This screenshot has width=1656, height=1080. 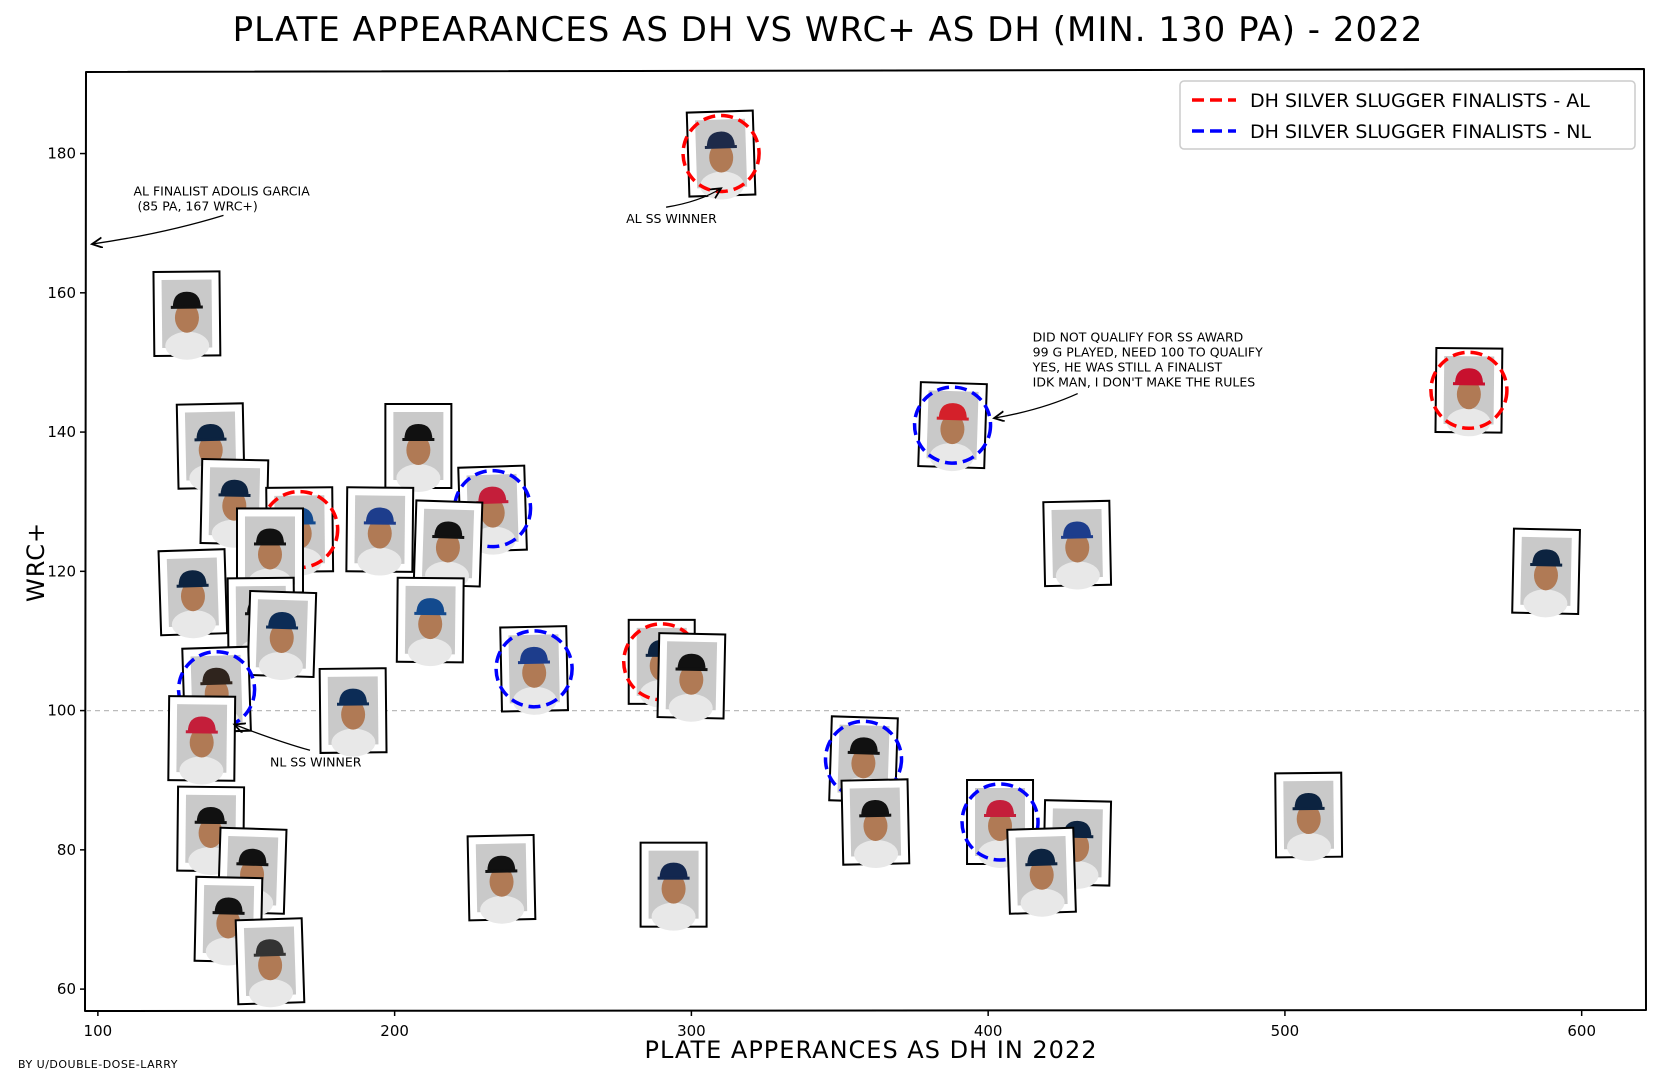 What do you see at coordinates (221, 190) in the screenshot?
I see `annotation-line: AL finalist Adolis Garcia` at bounding box center [221, 190].